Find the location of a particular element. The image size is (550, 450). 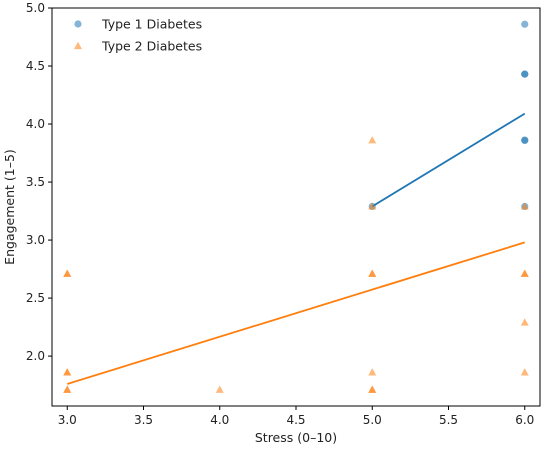

x-tick-label: 3.0 is located at coordinates (67, 420).